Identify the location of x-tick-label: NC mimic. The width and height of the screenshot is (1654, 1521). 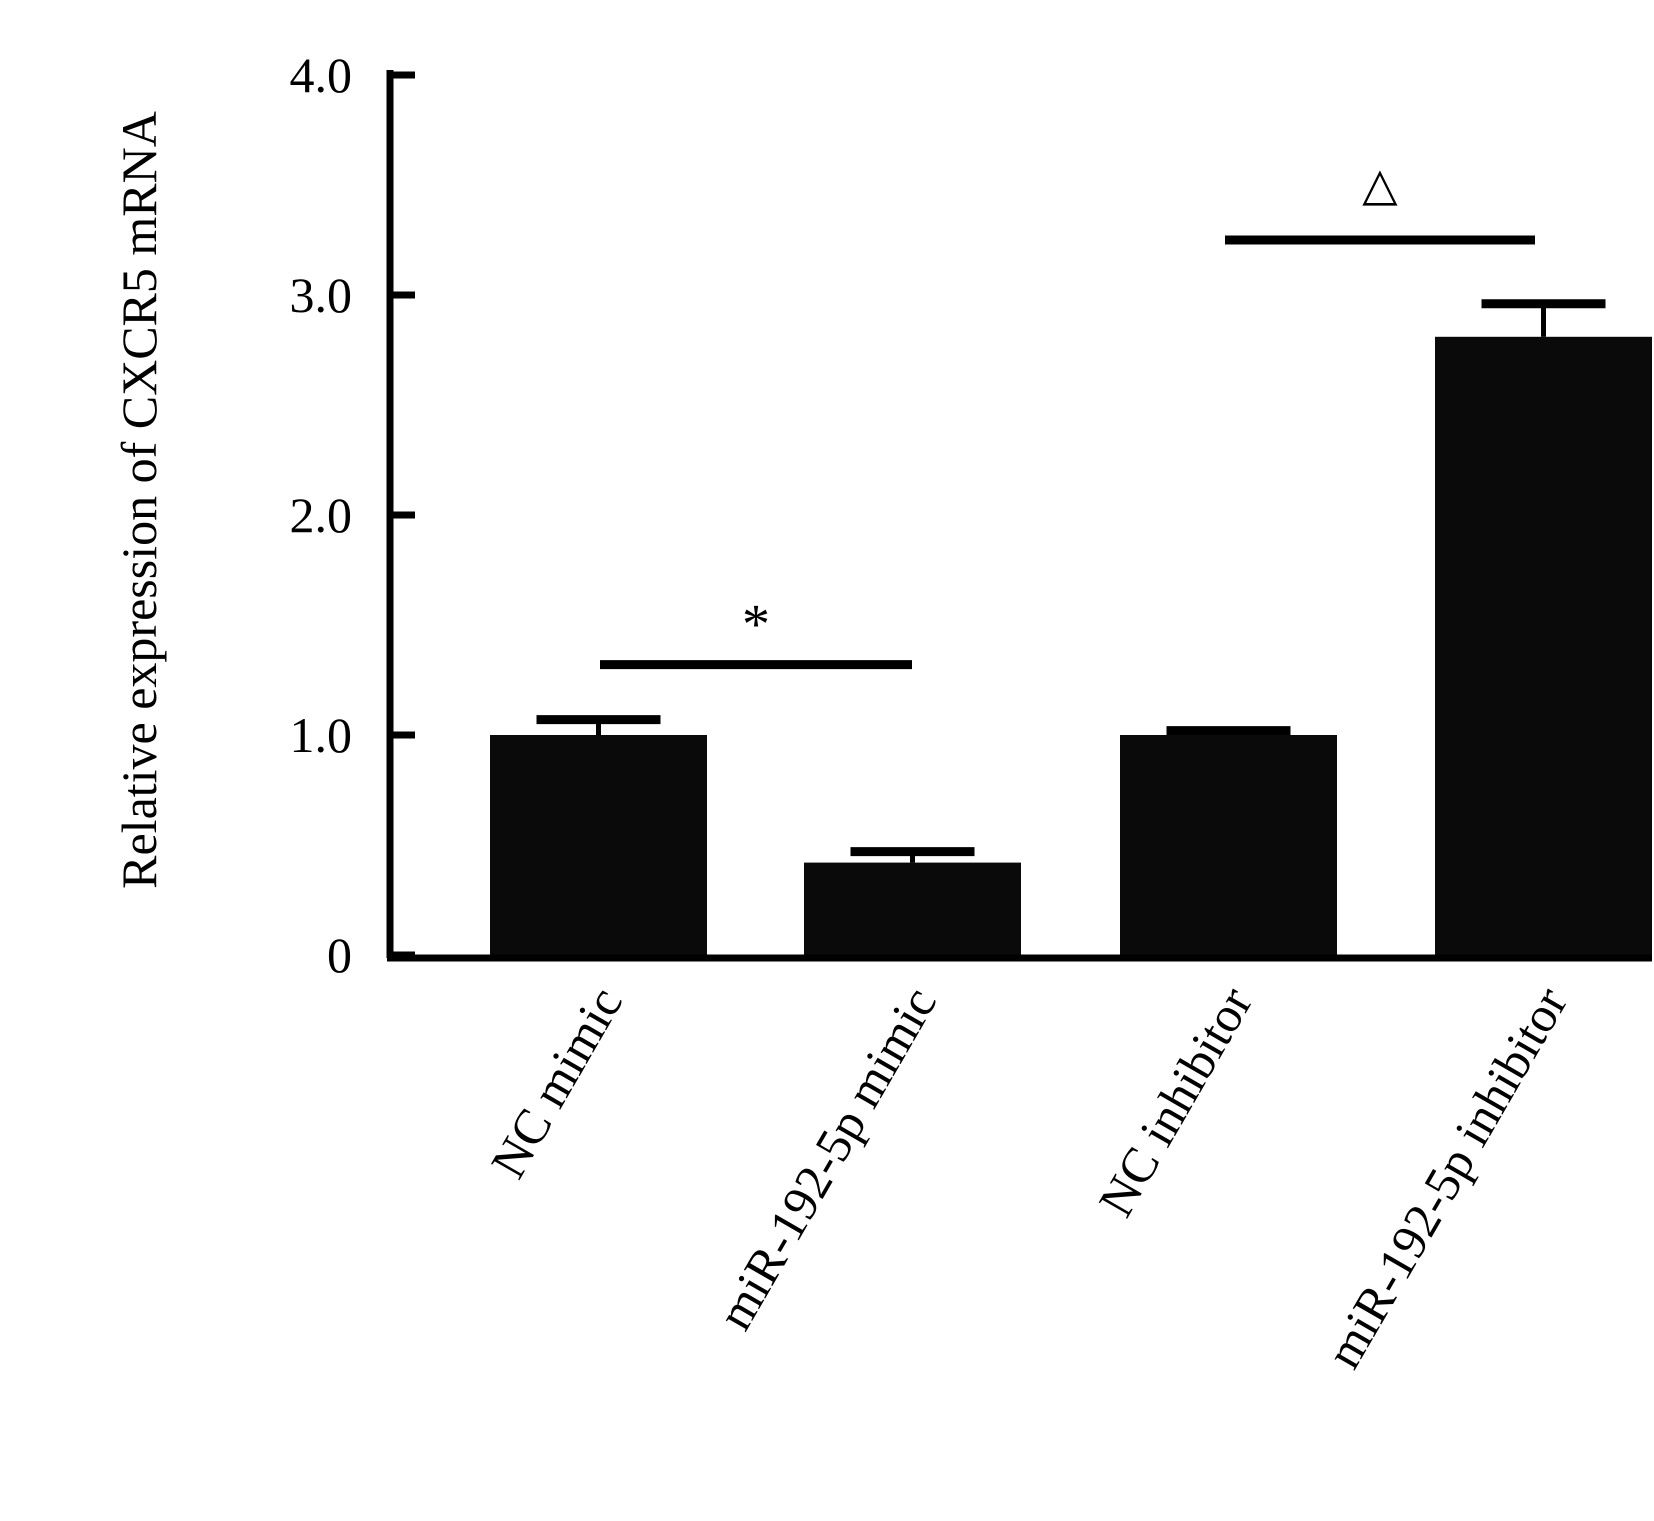
(556, 1083).